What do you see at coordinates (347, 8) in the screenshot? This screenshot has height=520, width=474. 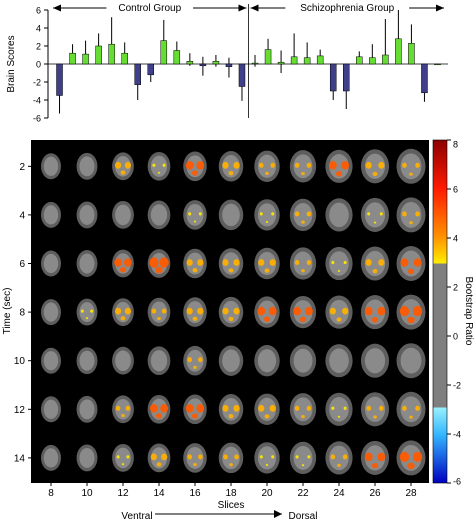 I see `group-label: Schizophrenia Group` at bounding box center [347, 8].